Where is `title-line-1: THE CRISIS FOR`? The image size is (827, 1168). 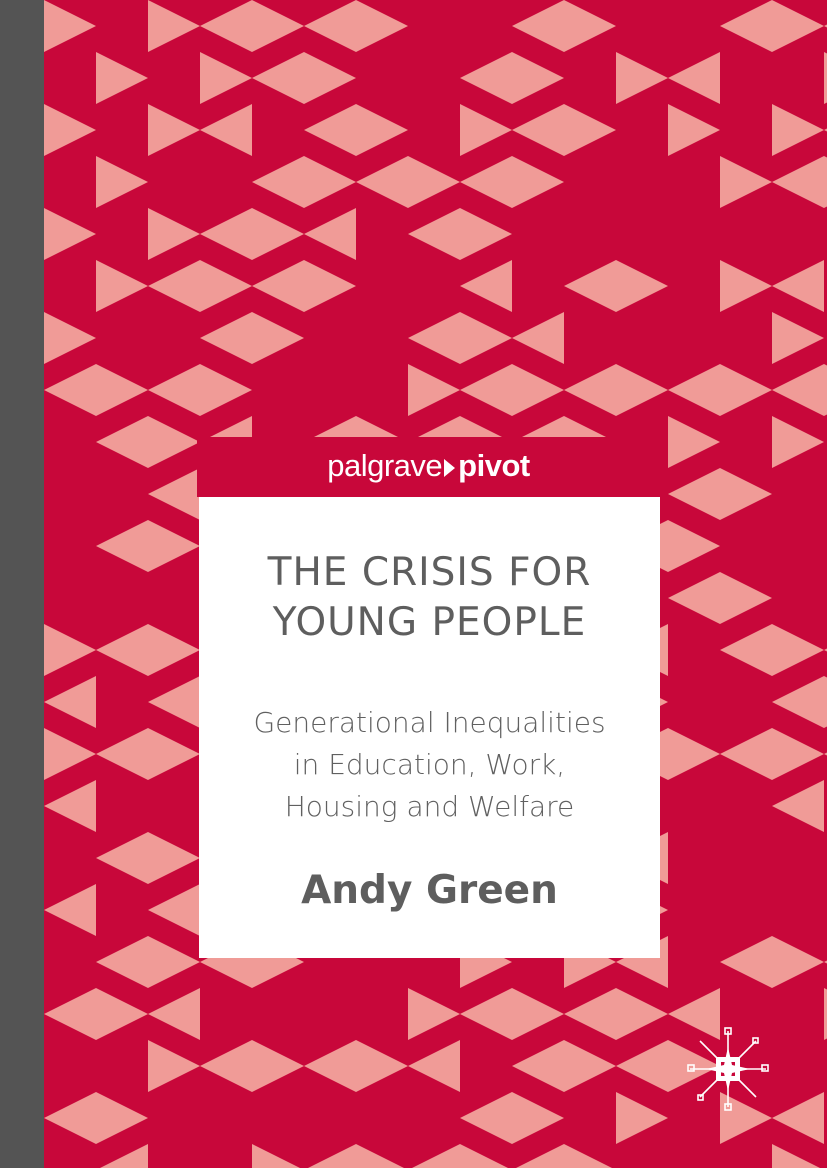
title-line-1: THE CRISIS FOR is located at coordinates (429, 572).